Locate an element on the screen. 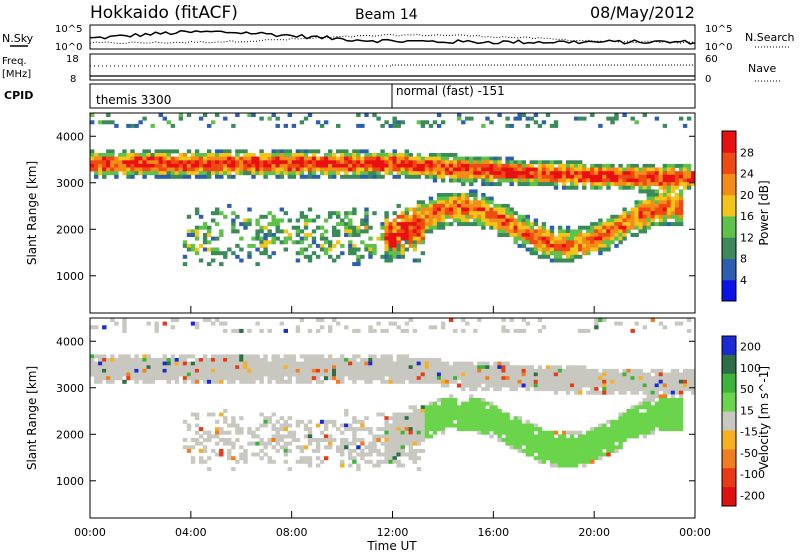  colorbar-tick-label: 16 is located at coordinates (747, 216).